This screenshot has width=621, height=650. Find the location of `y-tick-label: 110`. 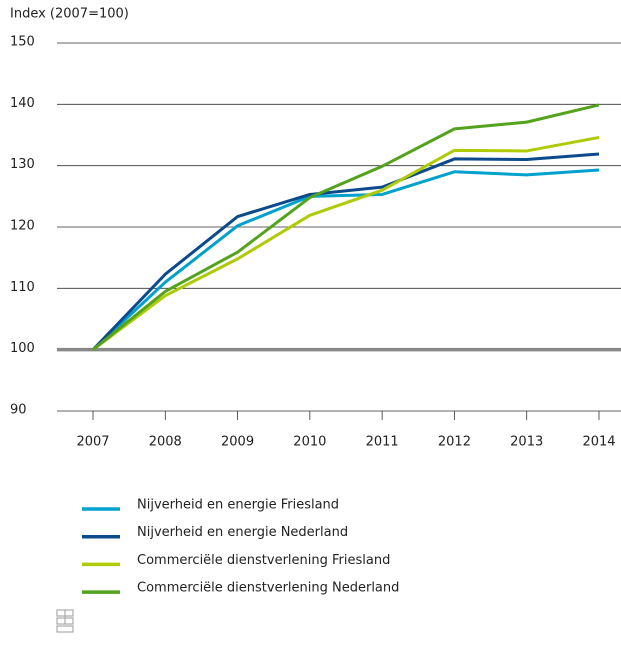

y-tick-label: 110 is located at coordinates (22, 287).